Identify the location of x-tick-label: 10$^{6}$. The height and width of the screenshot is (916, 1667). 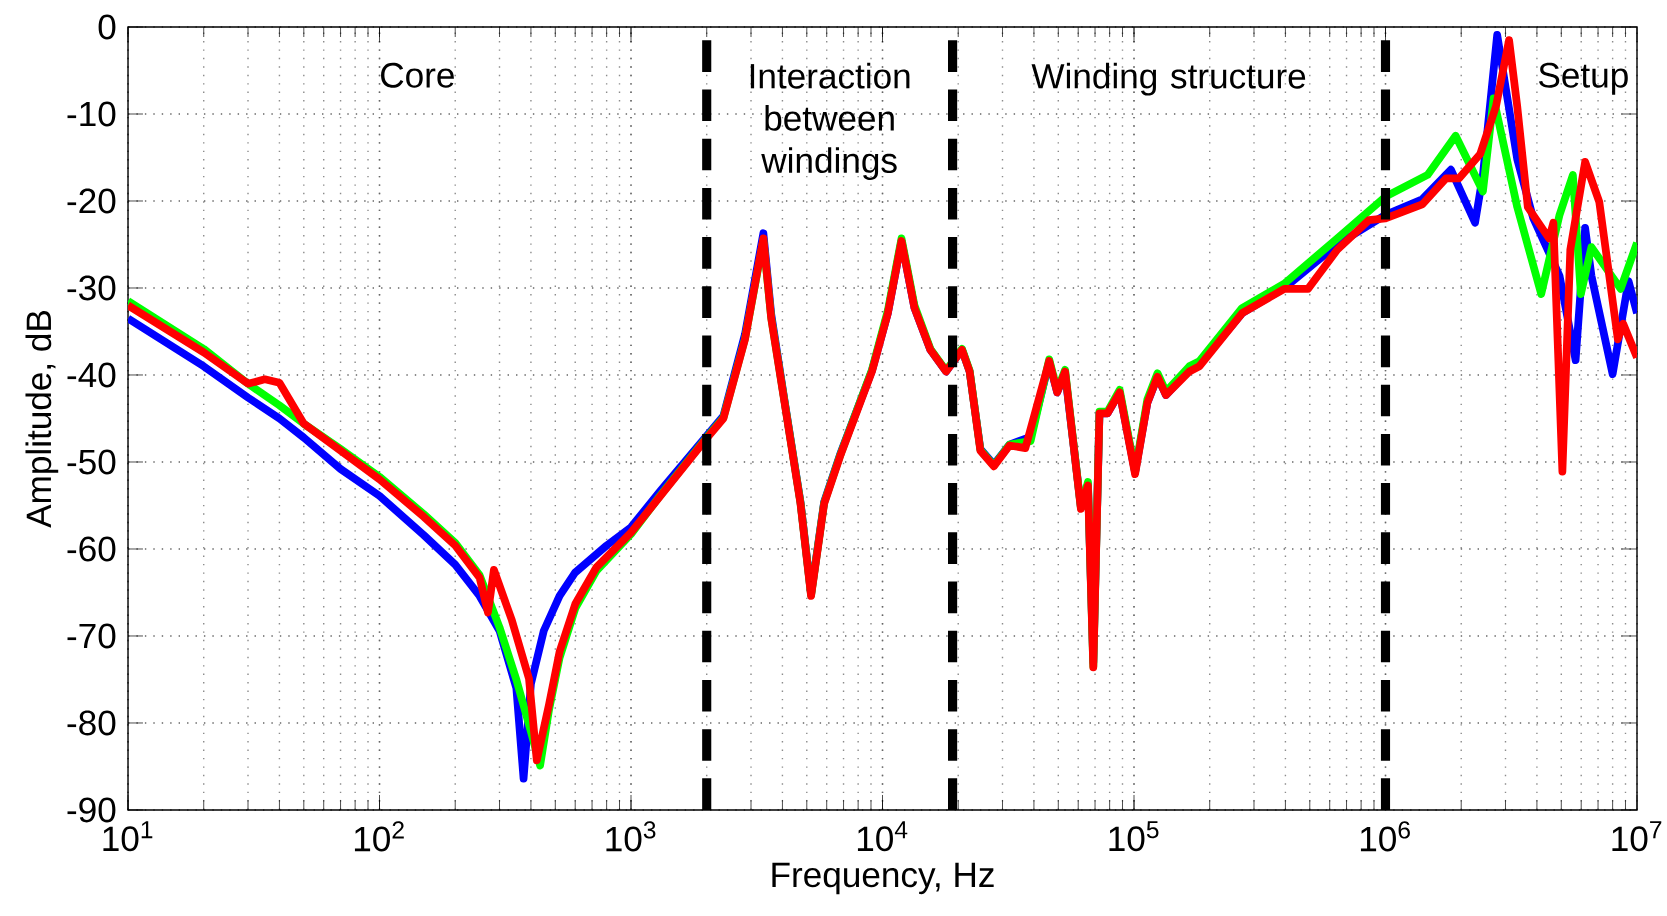
(1385, 836).